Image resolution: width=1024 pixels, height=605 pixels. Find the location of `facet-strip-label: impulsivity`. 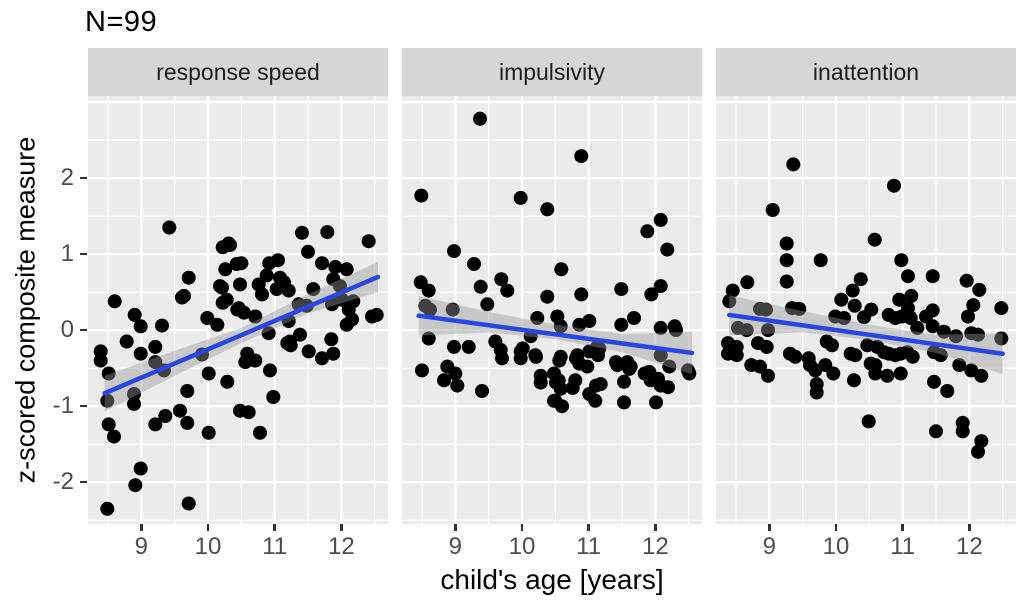

facet-strip-label: impulsivity is located at coordinates (552, 71).